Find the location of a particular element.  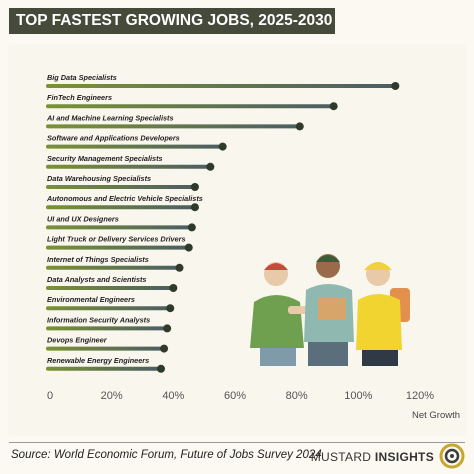

bar-label: Security Management Specialists is located at coordinates (105, 158).